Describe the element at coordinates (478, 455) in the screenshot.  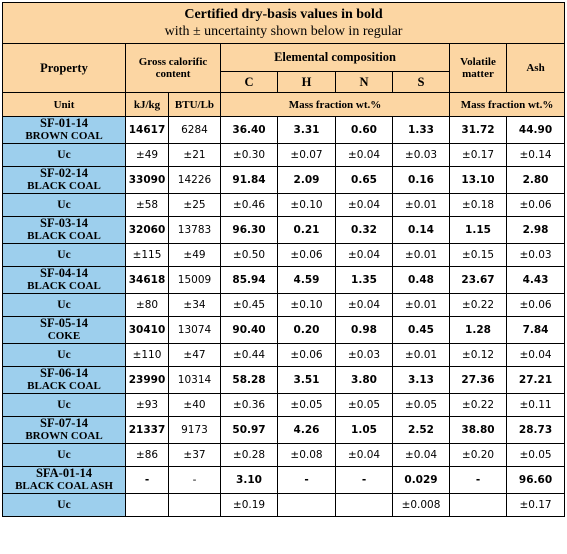
I see `uncertainty-cell-volatile: ±0.20` at that location.